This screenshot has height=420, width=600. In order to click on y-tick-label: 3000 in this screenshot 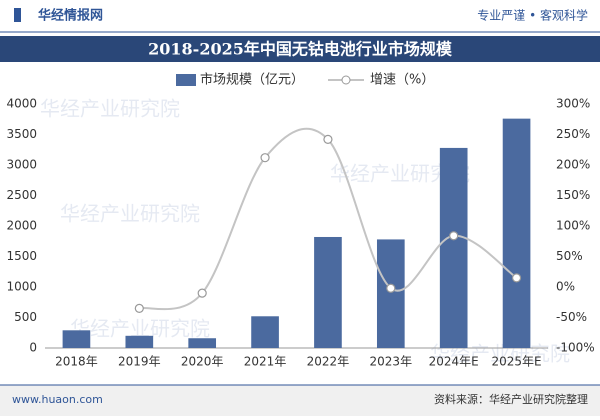, I will do `click(21, 165)`.